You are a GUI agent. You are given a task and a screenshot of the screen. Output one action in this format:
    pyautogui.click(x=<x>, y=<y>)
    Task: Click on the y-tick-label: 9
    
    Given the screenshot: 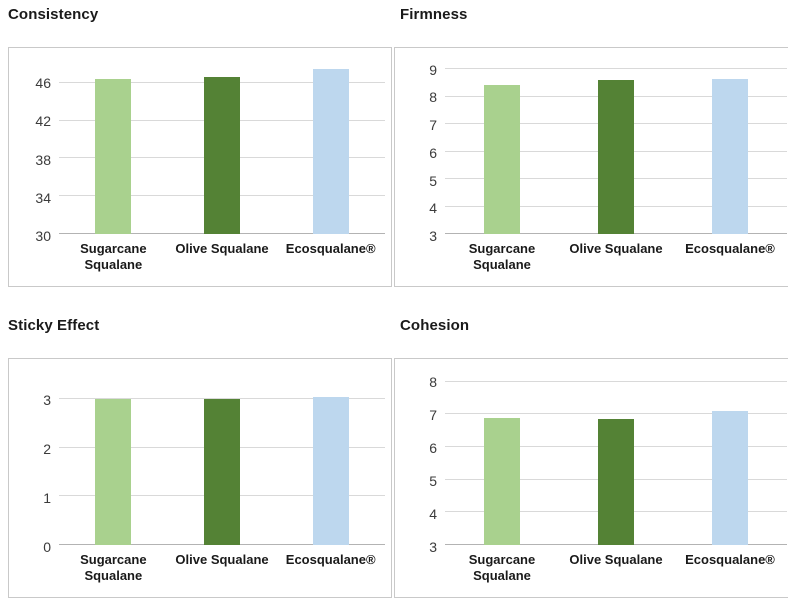 What is the action you would take?
    pyautogui.click(x=433, y=69)
    